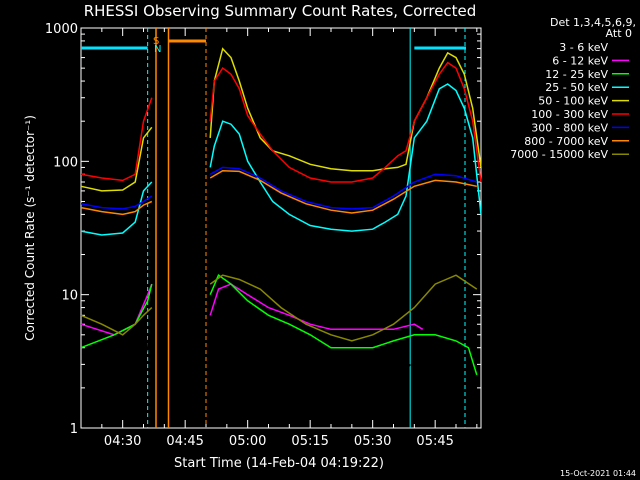 This screenshot has height=480, width=640. I want to click on y-tick-label: 1000, so click(61, 29).